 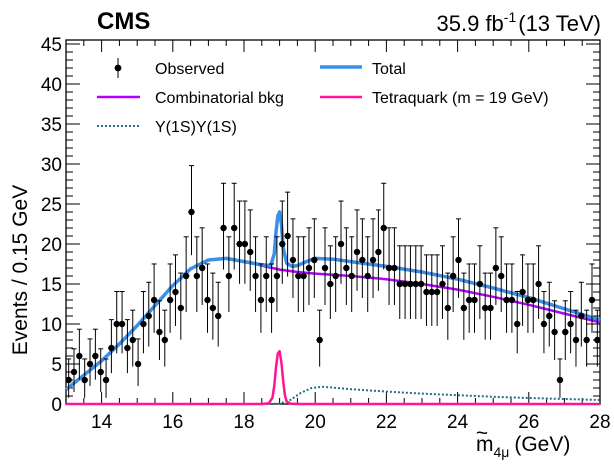 I want to click on x-axis-label-main: m4μ (GeV), so click(x=523, y=446).